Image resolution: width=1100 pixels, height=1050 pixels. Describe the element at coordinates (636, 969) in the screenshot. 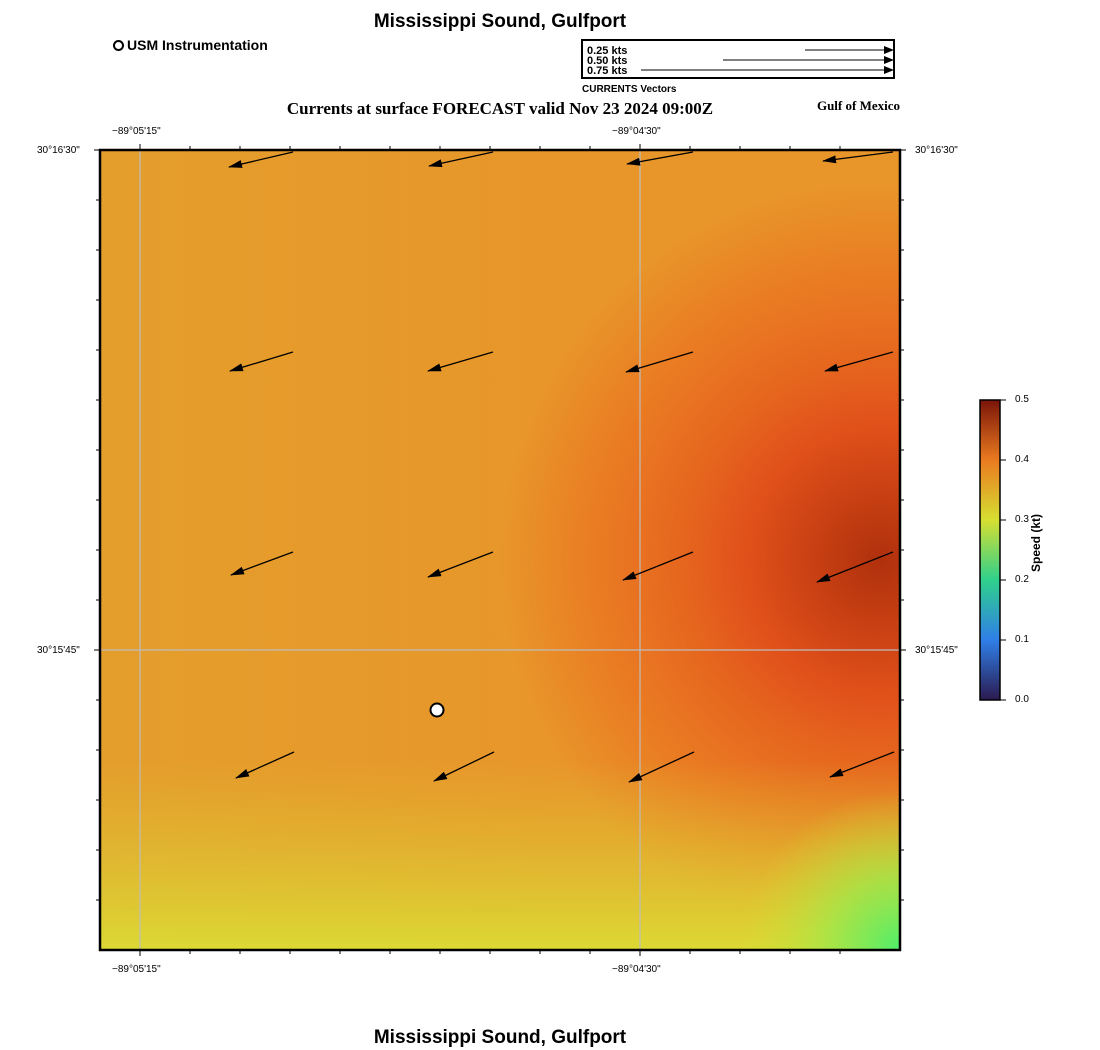

I see `x-tick-label-bottom-2: −89°04'30"` at that location.